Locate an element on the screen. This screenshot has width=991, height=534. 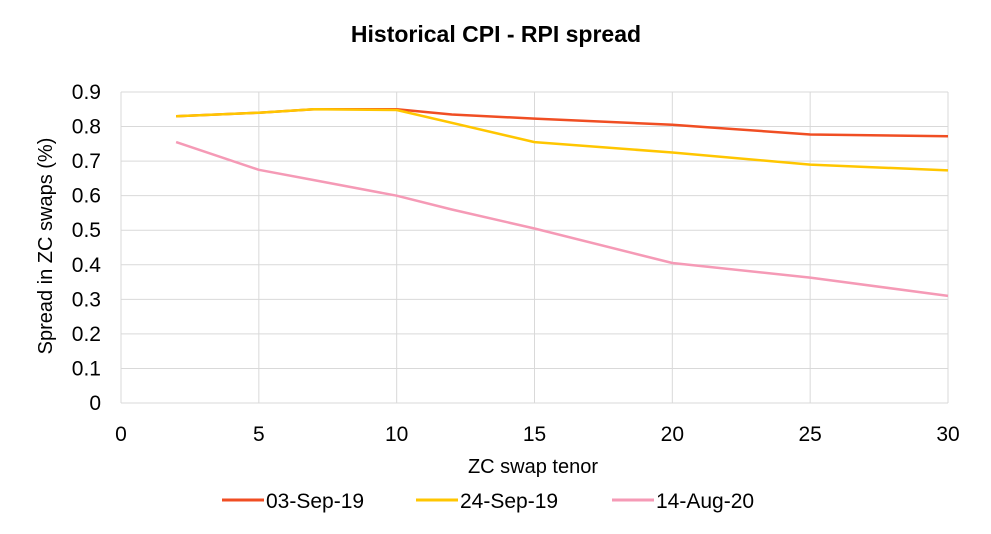
y-tick-label: 0.7 is located at coordinates (86, 161).